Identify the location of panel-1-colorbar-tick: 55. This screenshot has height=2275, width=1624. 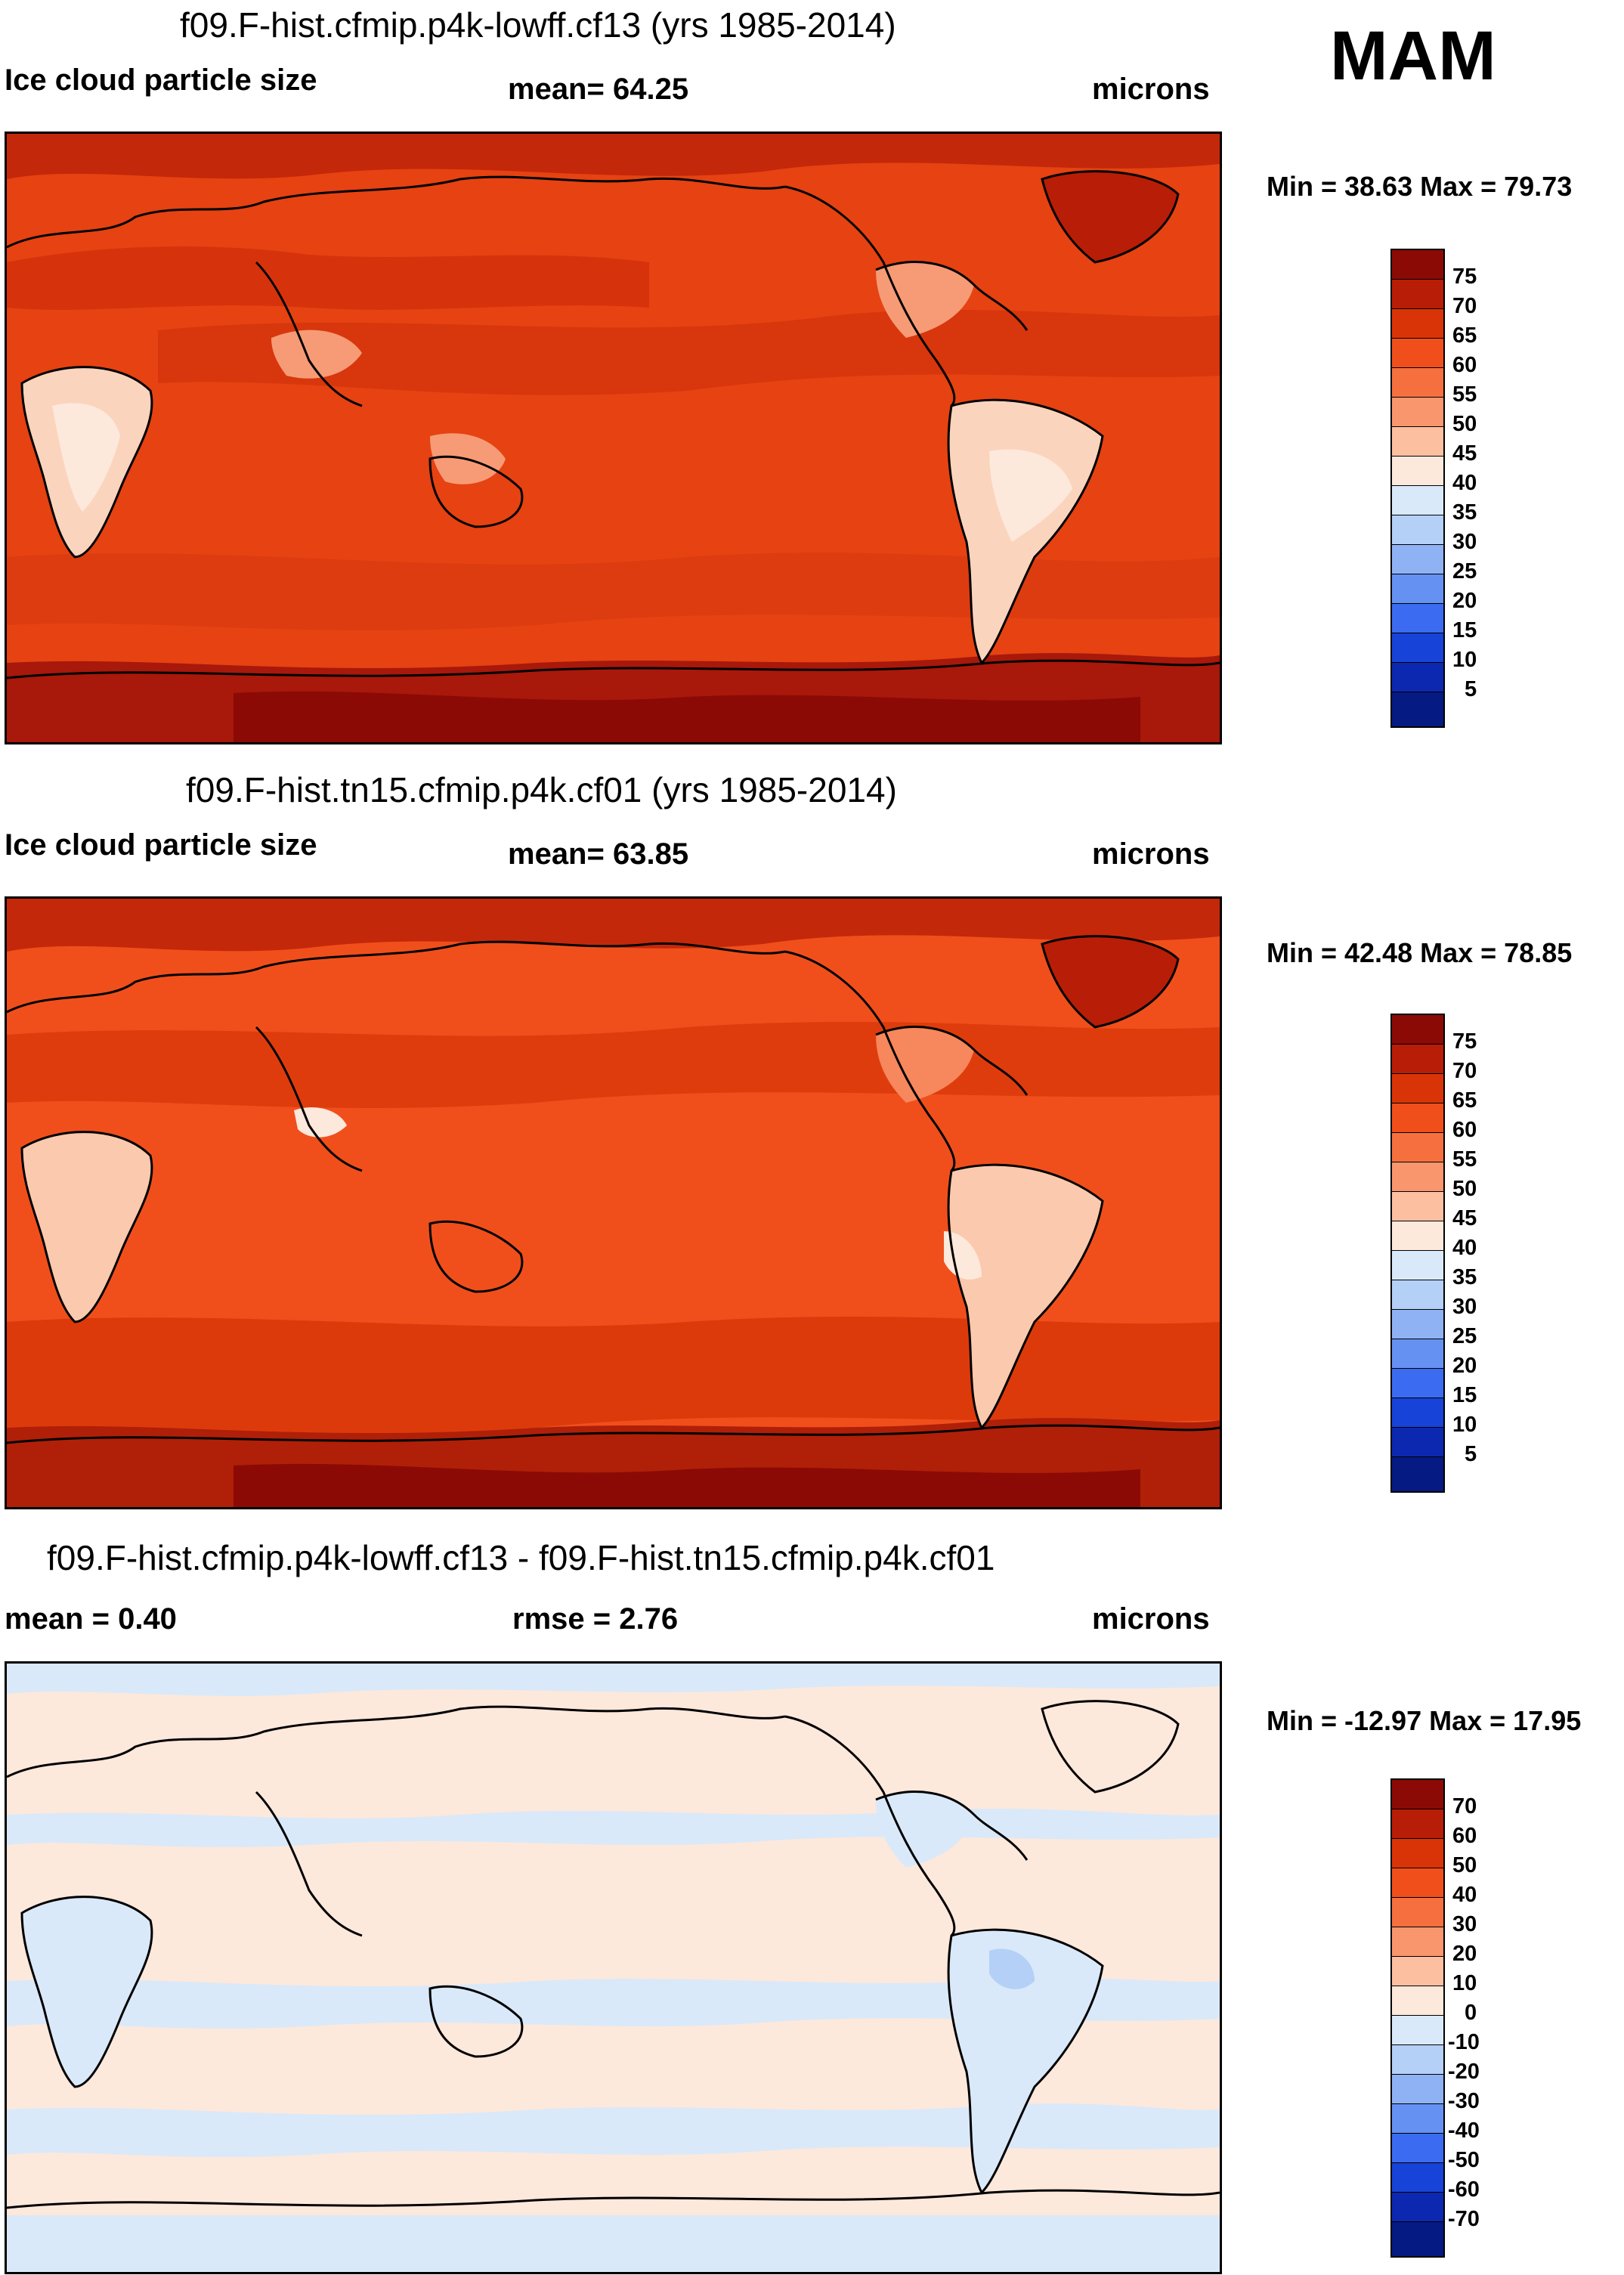
(1464, 394).